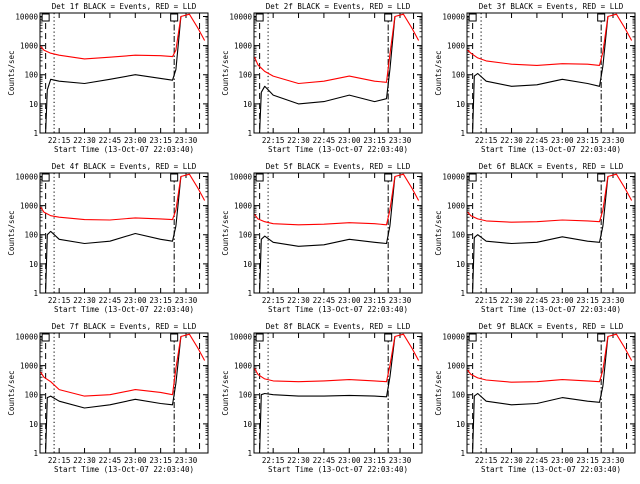 The width and height of the screenshot is (640, 484). Describe the element at coordinates (338, 166) in the screenshot. I see `chart-title: Det 5f BLACK = Events, RED = LLD` at that location.